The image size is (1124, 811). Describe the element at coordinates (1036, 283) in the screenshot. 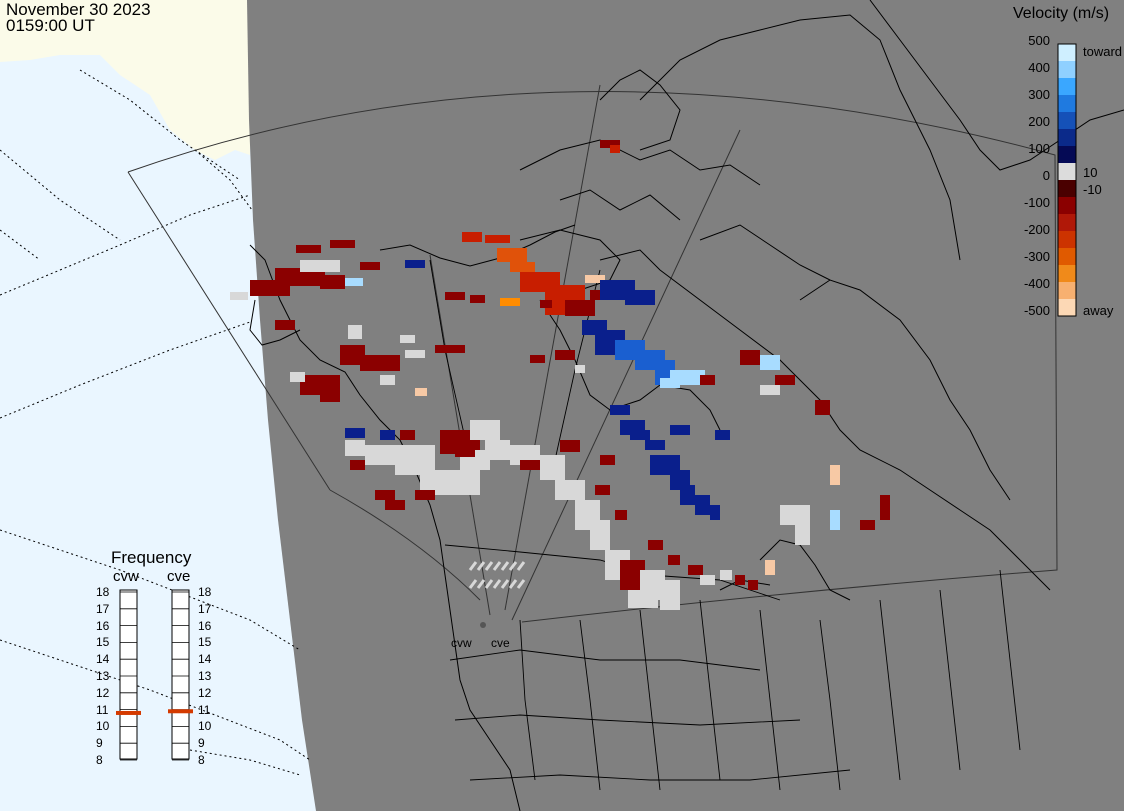

I see `colorbar-tick-label: -400` at that location.